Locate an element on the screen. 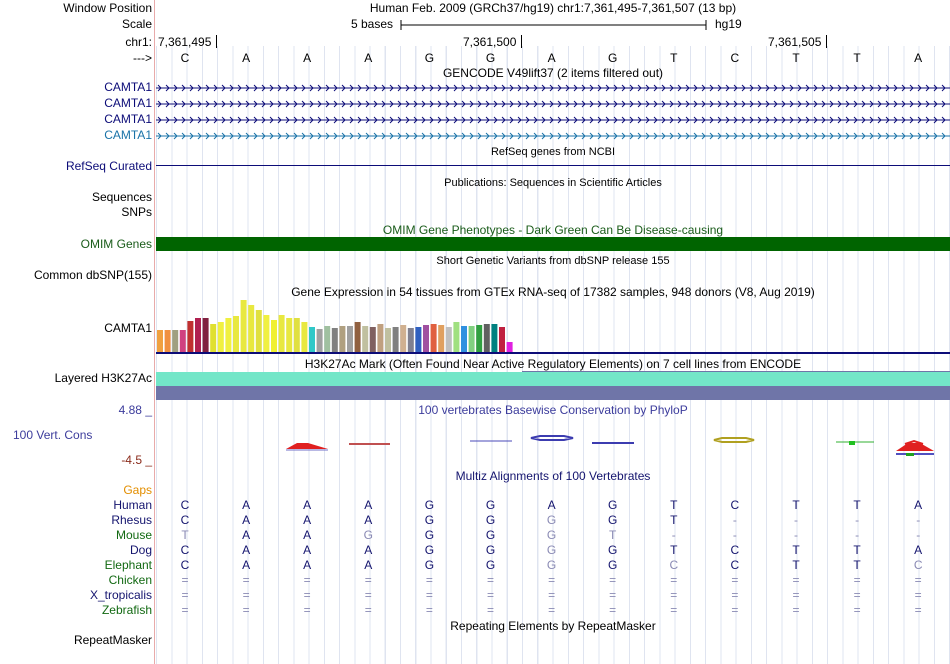 The height and width of the screenshot is (664, 950). repeatmasker-label: RepeatMasker is located at coordinates (112, 640).